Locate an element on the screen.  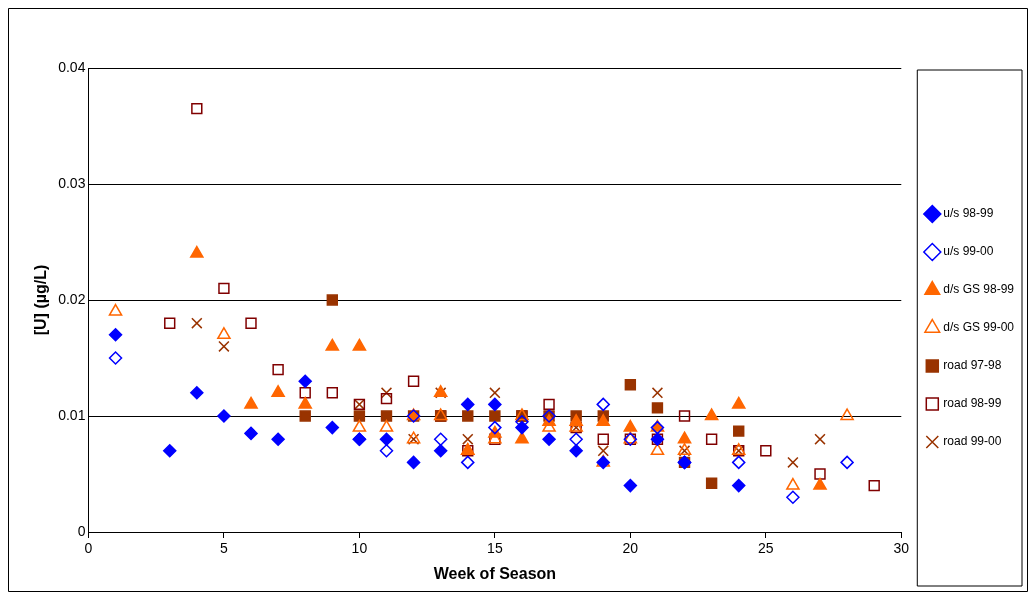
y-axis-title: [U] (µg/L) is located at coordinates (41, 300).